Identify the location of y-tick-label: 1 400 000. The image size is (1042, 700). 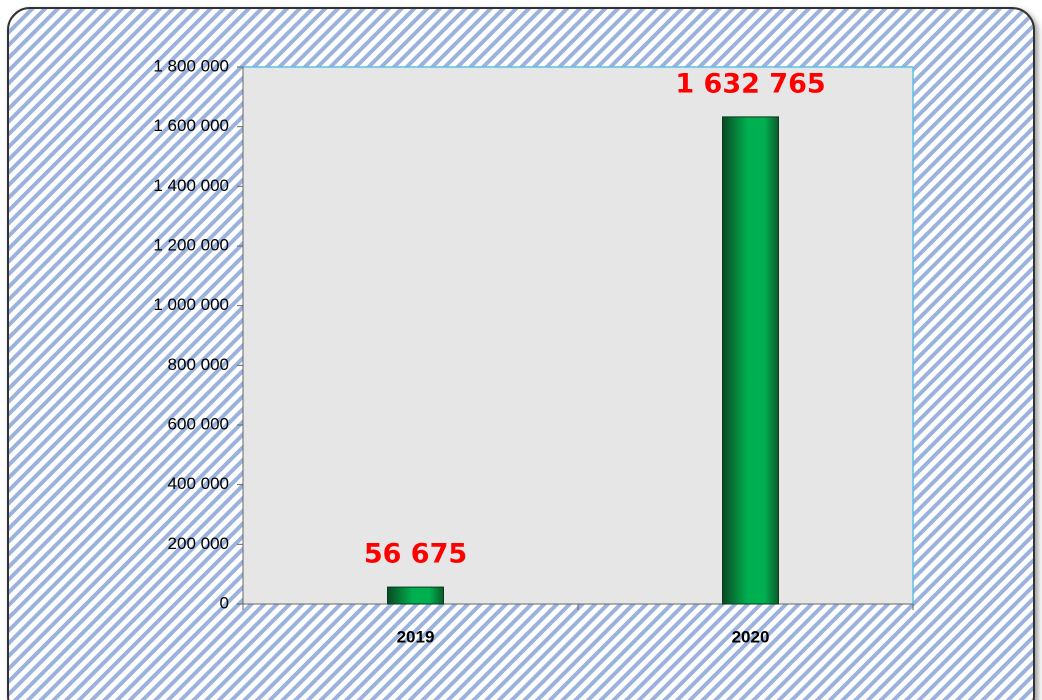
(191, 185).